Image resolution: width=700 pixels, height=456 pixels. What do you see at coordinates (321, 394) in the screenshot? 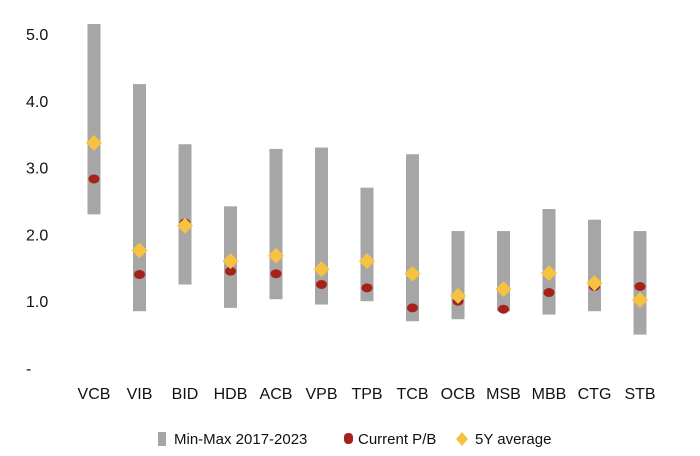
I see `x-tick-label: VPB` at bounding box center [321, 394].